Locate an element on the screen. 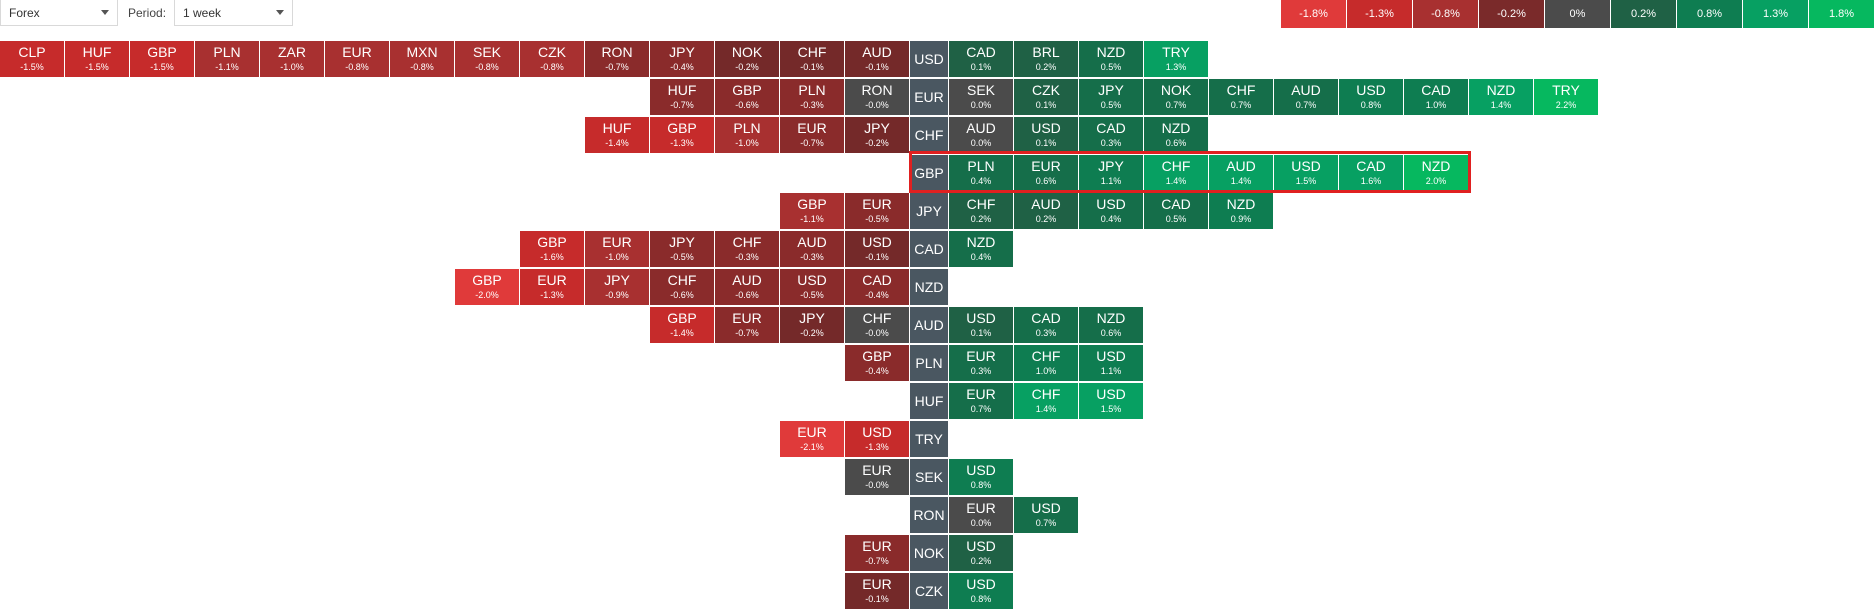  pair-cell: PLN 0.4% is located at coordinates (981, 173).